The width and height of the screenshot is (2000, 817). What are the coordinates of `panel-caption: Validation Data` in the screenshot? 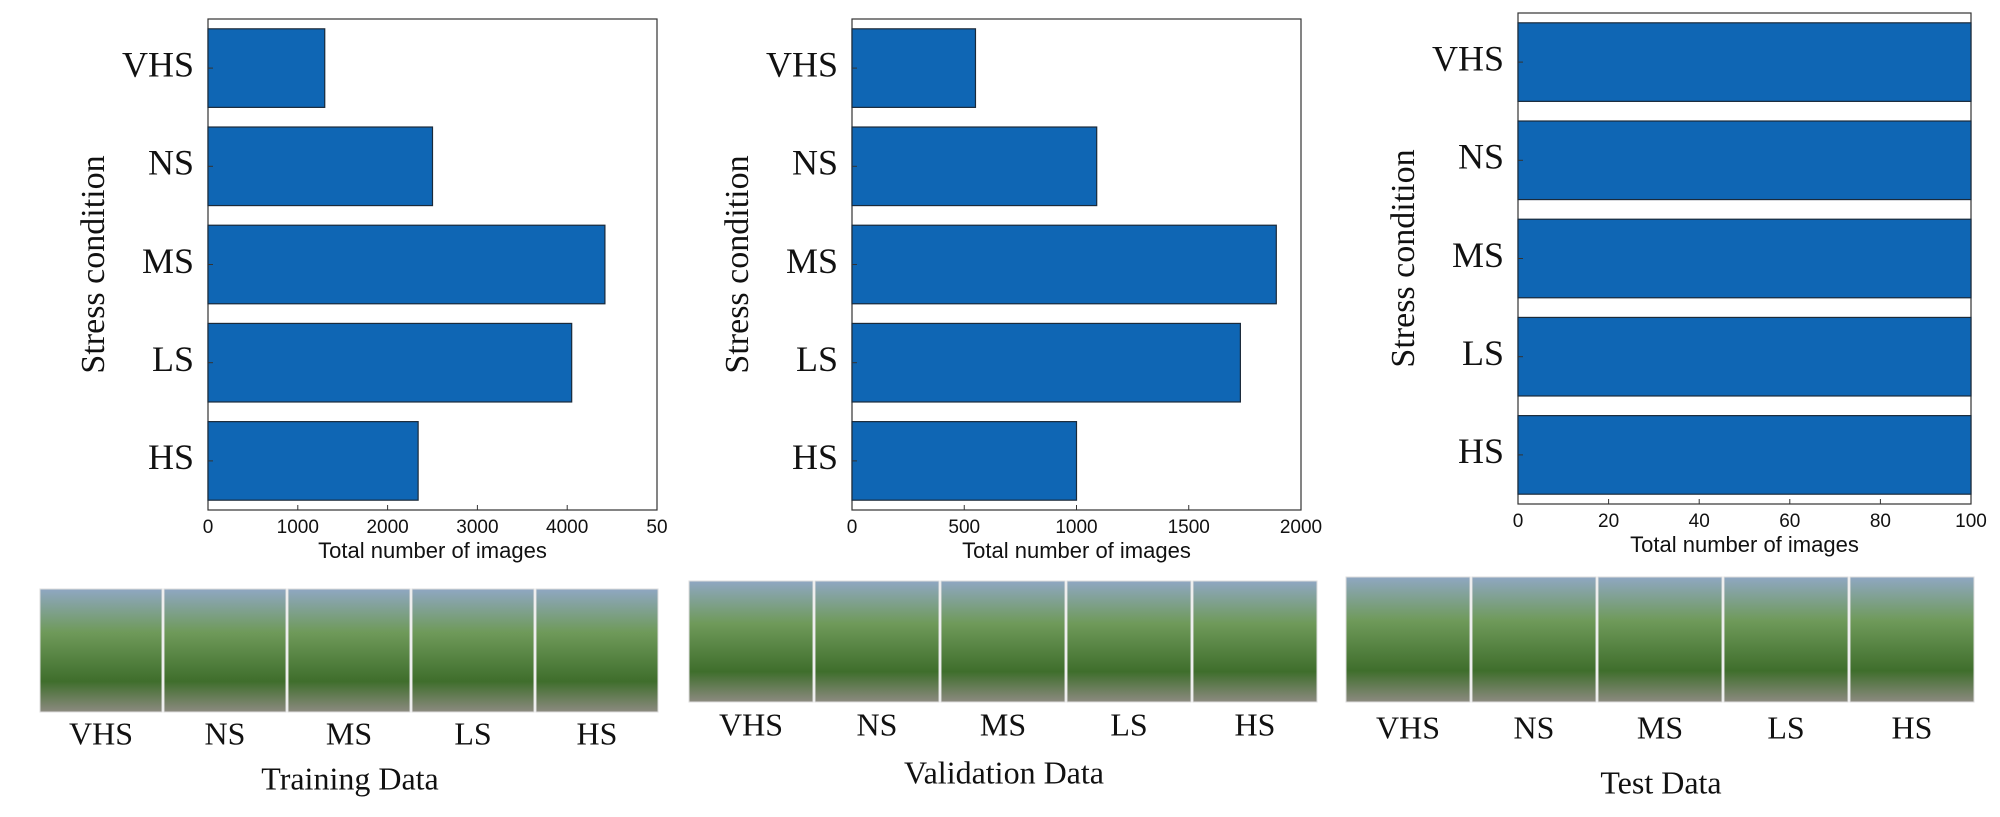 It's located at (1004, 772).